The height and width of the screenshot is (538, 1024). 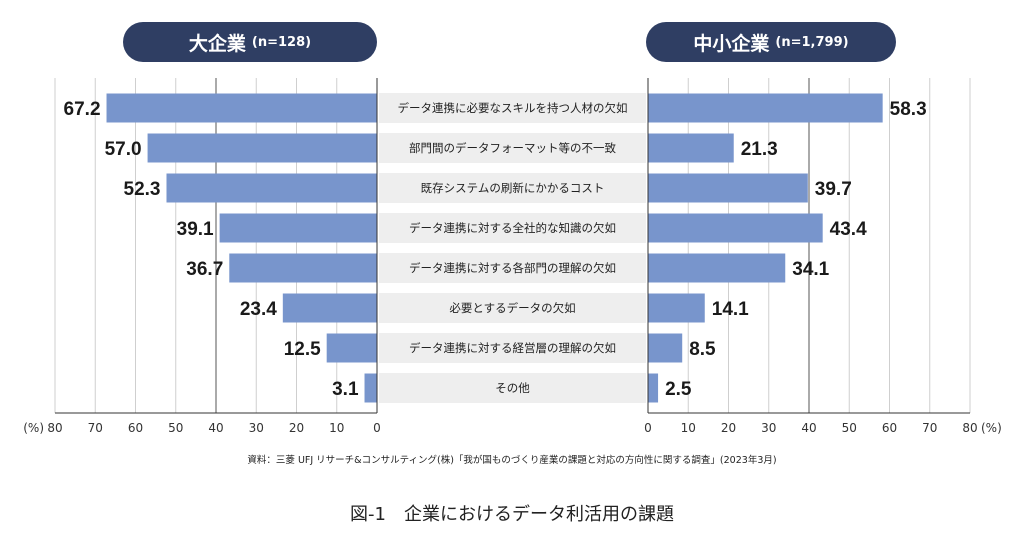 What do you see at coordinates (512, 514) in the screenshot?
I see `figure-title: 図-1 企業におけるデータ利活用の課題` at bounding box center [512, 514].